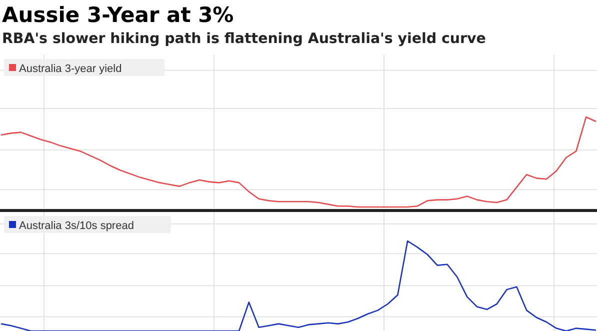  I want to click on legend-label: Australia 3s/10s spread, so click(76, 226).